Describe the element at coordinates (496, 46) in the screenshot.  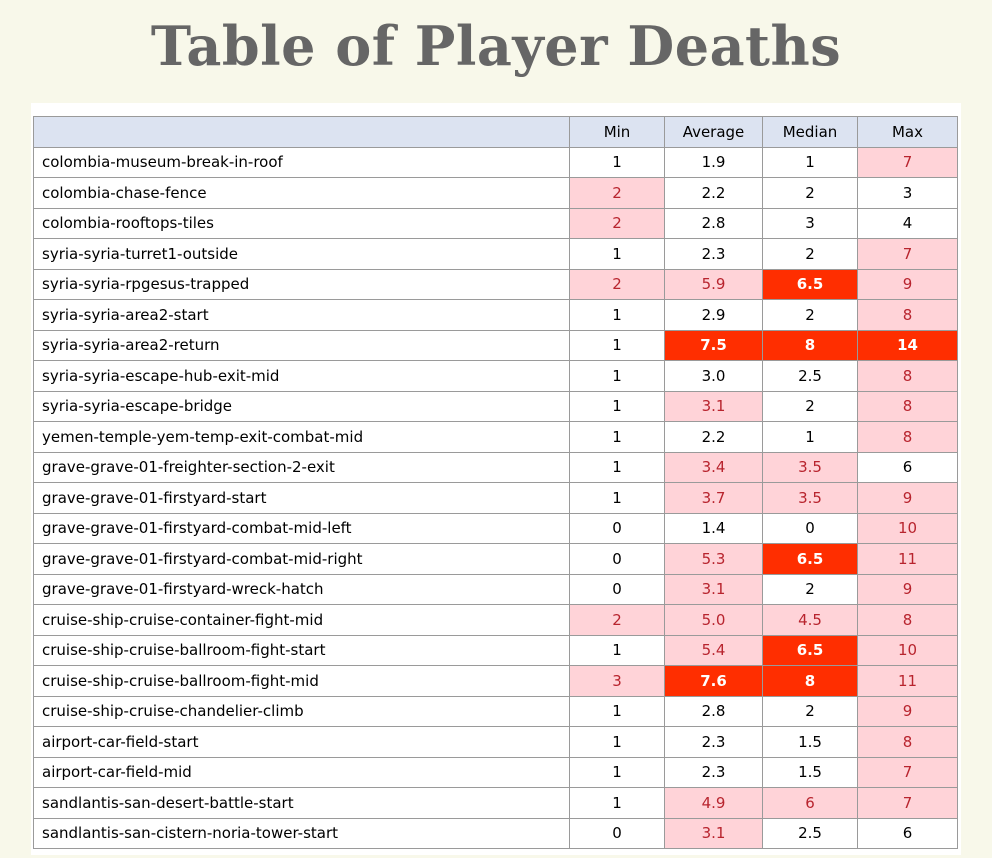
I see `slide-title: Table of Player Deaths` at that location.